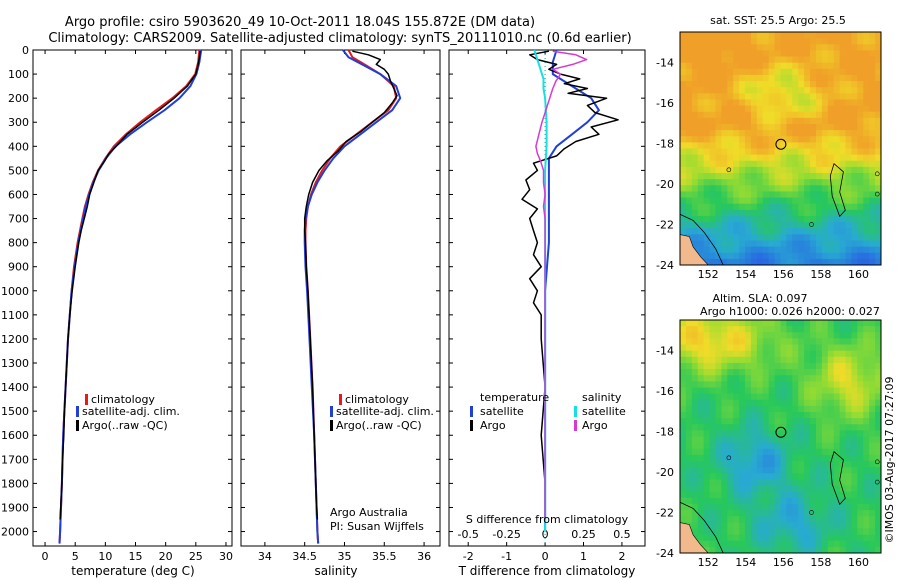 The width and height of the screenshot is (900, 580). Describe the element at coordinates (781, 144) in the screenshot. I see `argo-position-marker` at that location.